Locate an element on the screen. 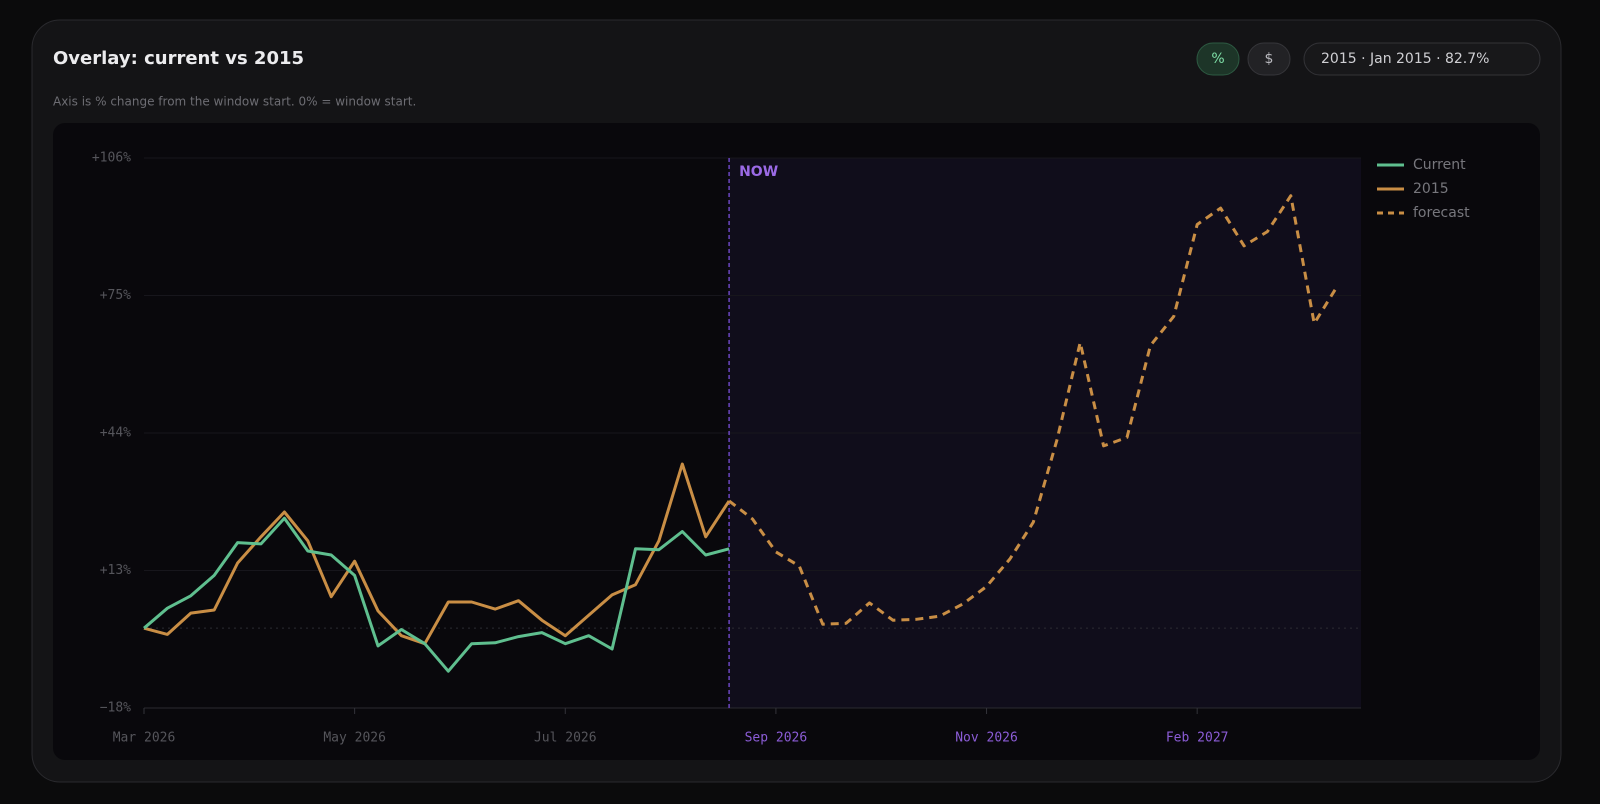 This screenshot has width=1600, height=804. title: Overlay: current vs 2015 is located at coordinates (178, 58).